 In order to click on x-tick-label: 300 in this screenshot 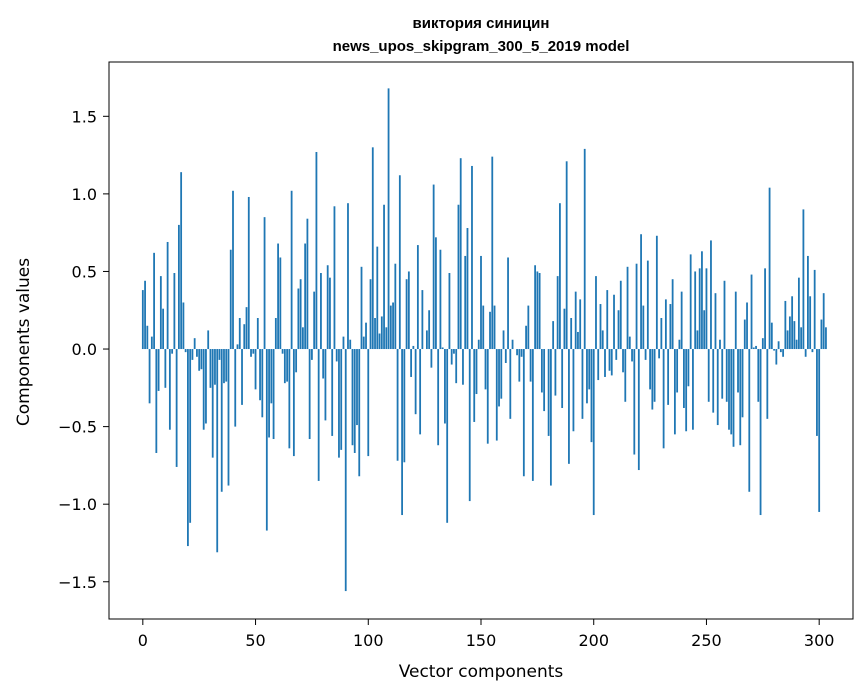, I will do `click(819, 640)`.